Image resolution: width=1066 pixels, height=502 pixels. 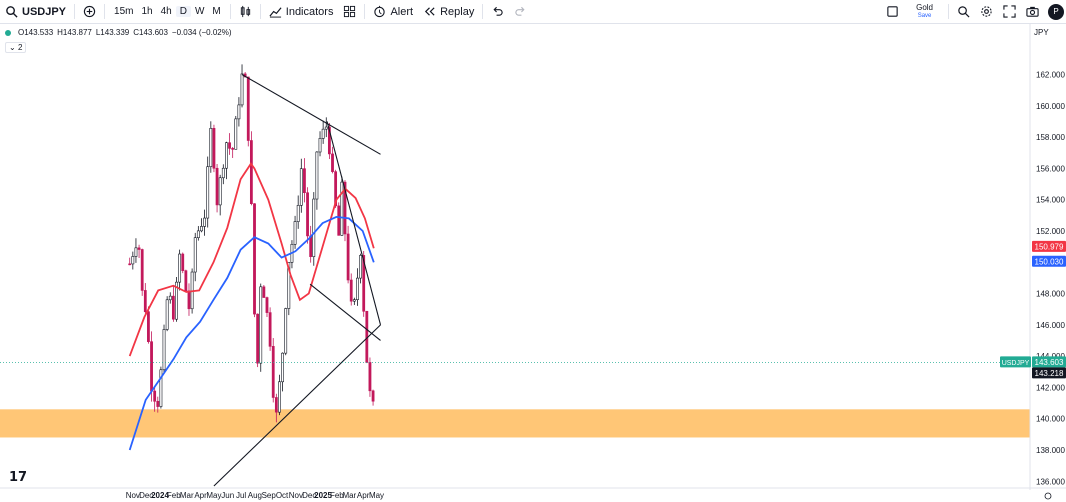 What do you see at coordinates (112, 32) in the screenshot?
I see `low-value: L143.339` at bounding box center [112, 32].